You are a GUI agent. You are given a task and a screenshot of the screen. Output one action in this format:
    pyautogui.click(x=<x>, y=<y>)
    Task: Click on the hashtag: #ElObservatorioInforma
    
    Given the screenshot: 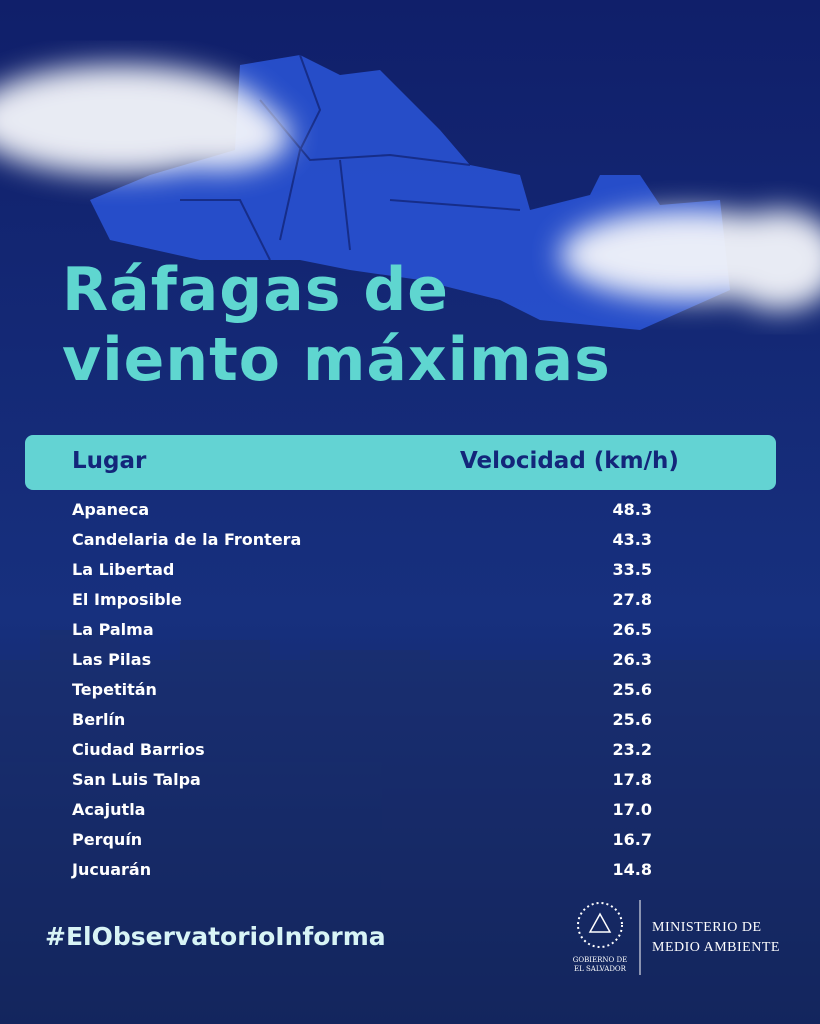 What is the action you would take?
    pyautogui.click(x=215, y=936)
    